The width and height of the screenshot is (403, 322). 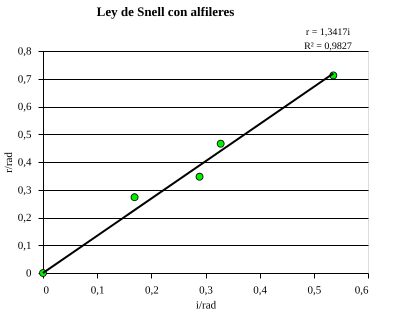 I want to click on y-tick-label: 0, so click(x=29, y=274).